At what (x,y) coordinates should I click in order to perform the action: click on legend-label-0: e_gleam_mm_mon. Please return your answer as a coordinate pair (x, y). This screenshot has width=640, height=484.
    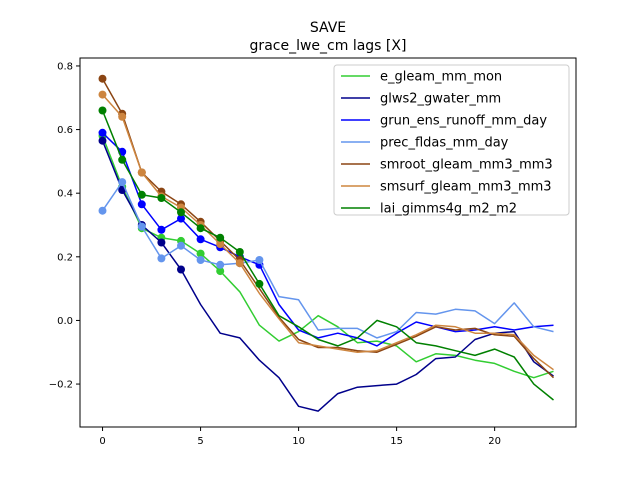
    Looking at the image, I should click on (441, 77).